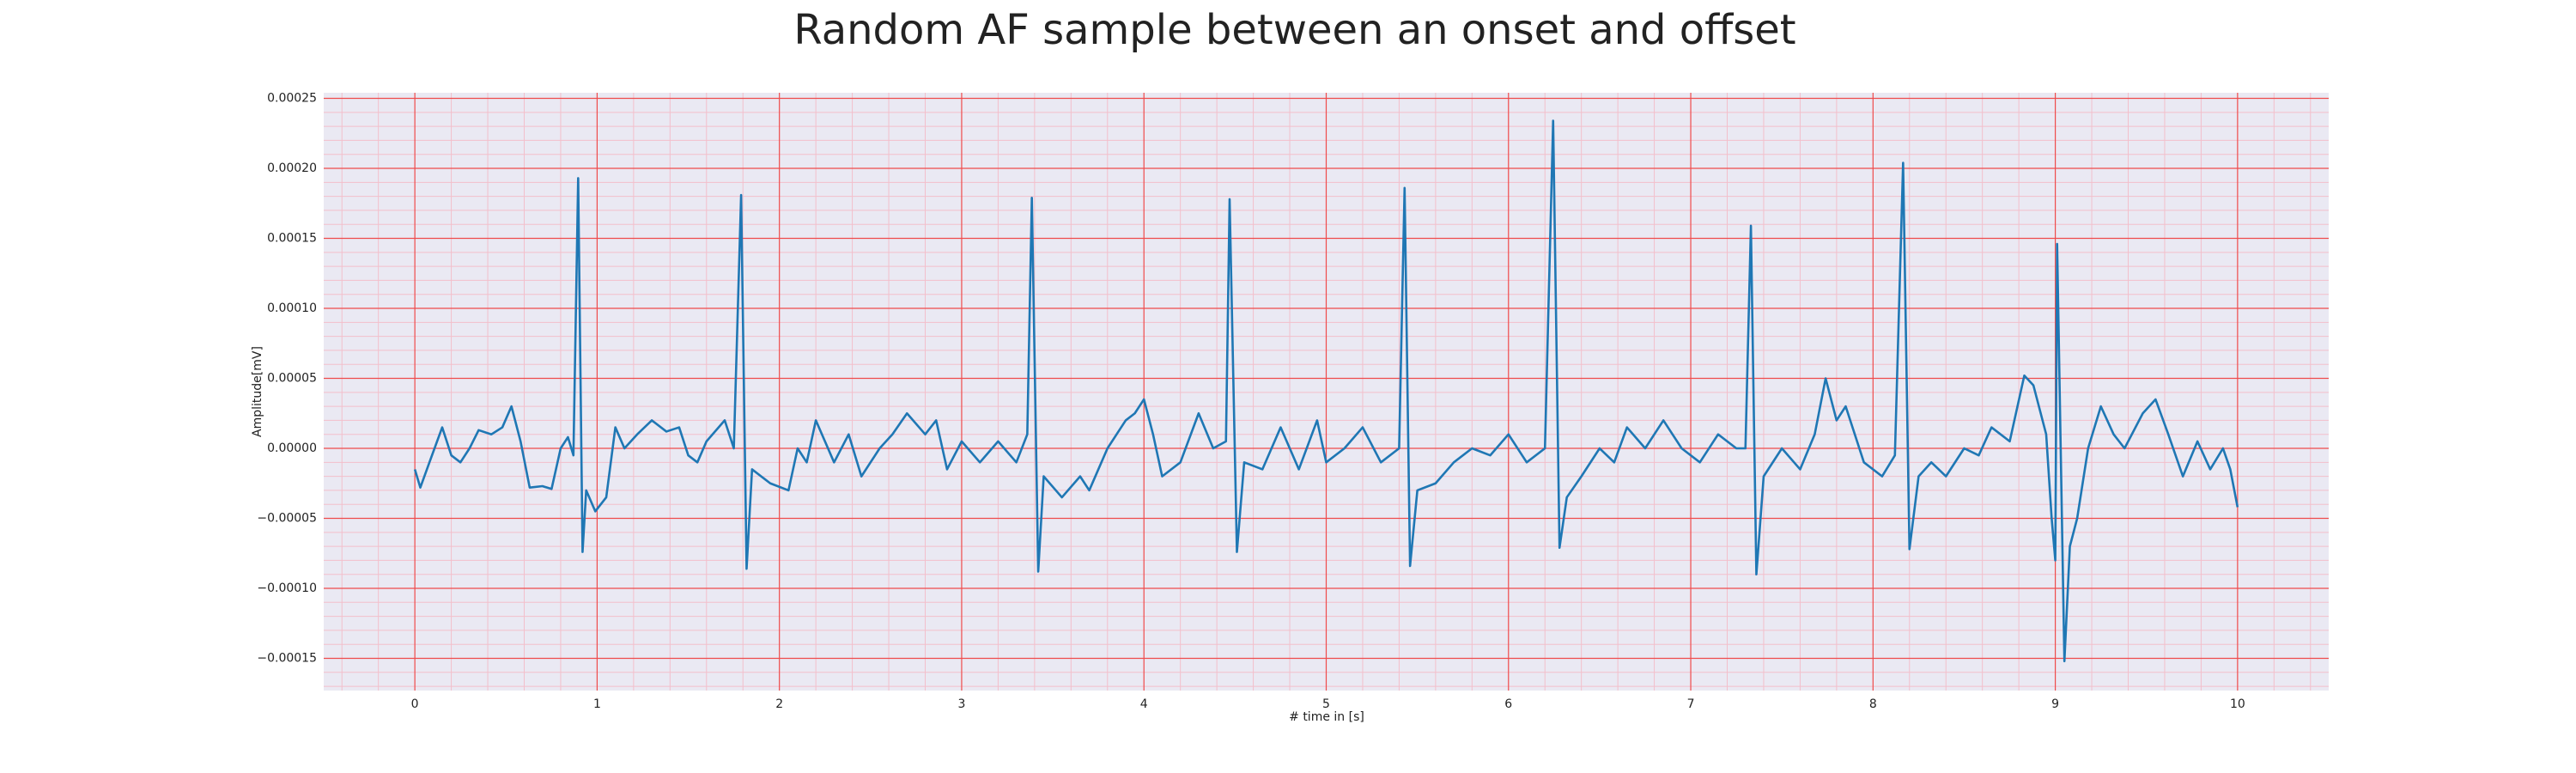 Image resolution: width=2576 pixels, height=773 pixels. What do you see at coordinates (1326, 704) in the screenshot?
I see `x-tick-label: 5` at bounding box center [1326, 704].